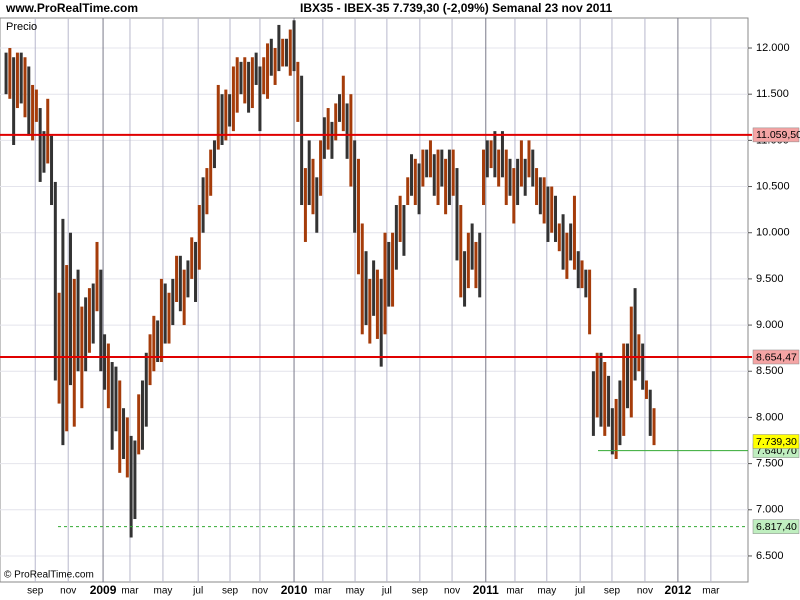  I want to click on y-tick-label: 9.000, so click(770, 325).